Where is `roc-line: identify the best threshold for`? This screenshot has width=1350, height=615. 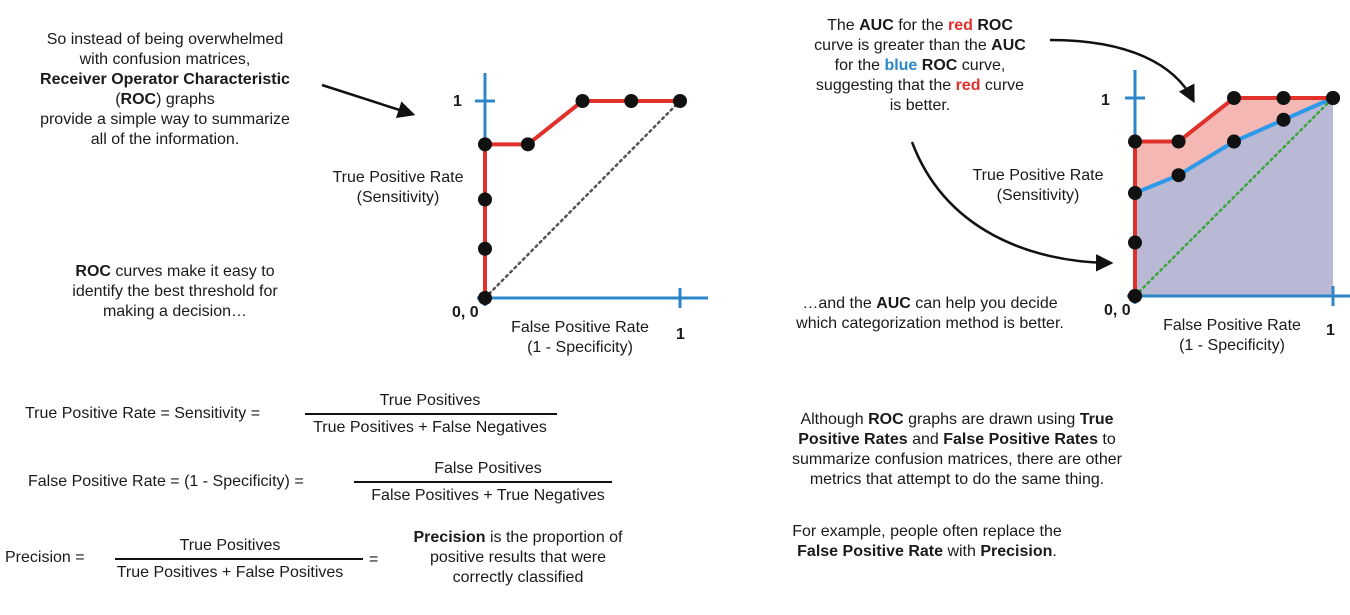
roc-line: identify the best threshold for is located at coordinates (175, 291).